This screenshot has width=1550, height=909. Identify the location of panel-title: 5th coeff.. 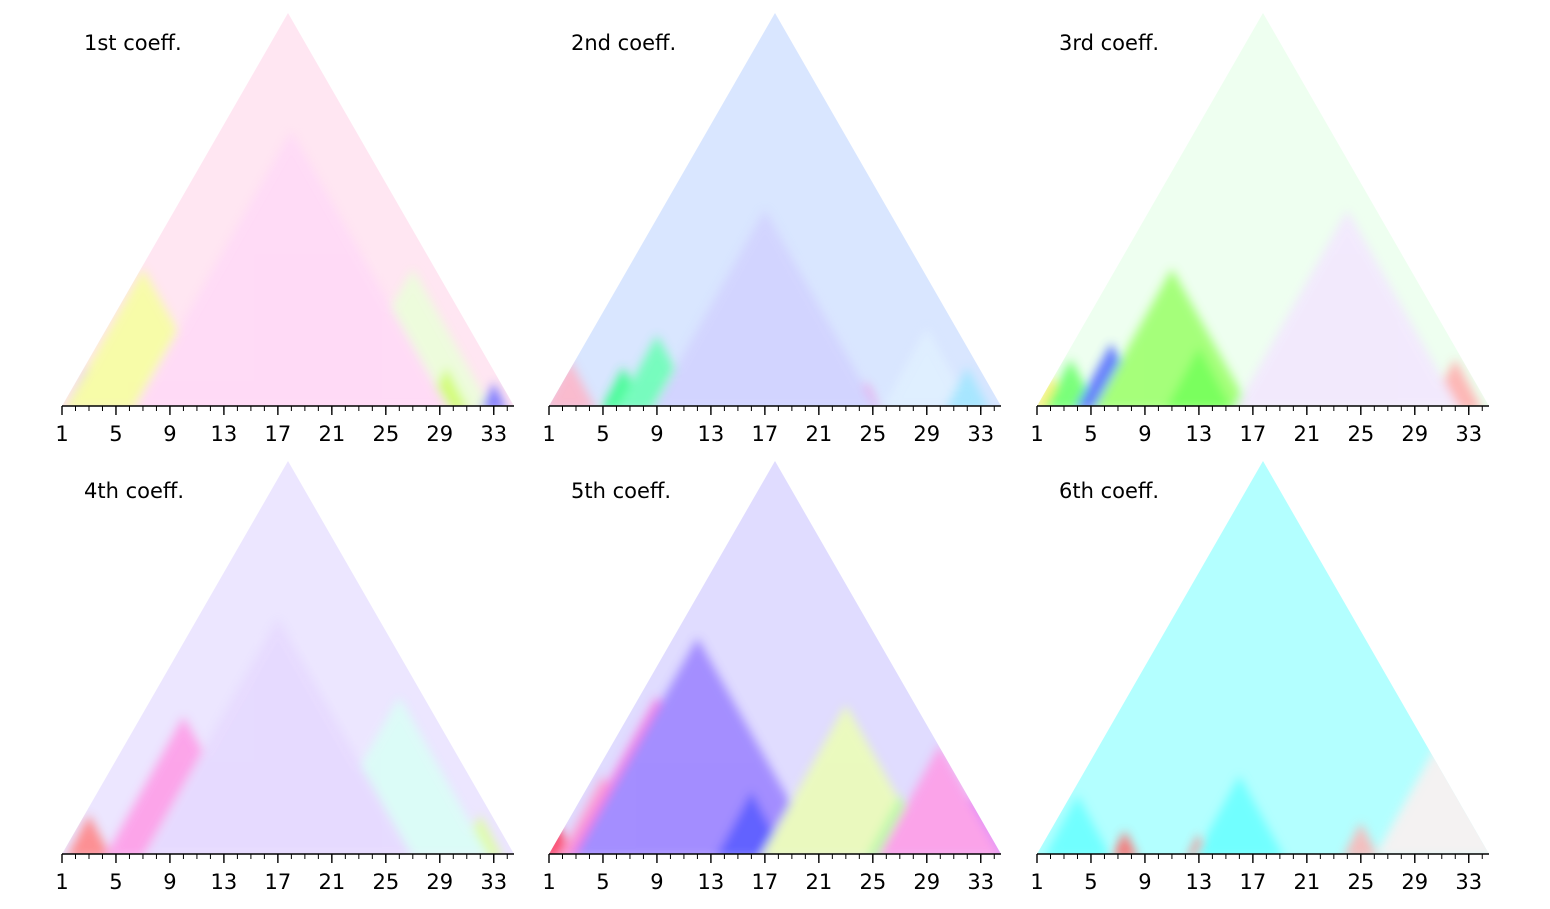
(621, 491).